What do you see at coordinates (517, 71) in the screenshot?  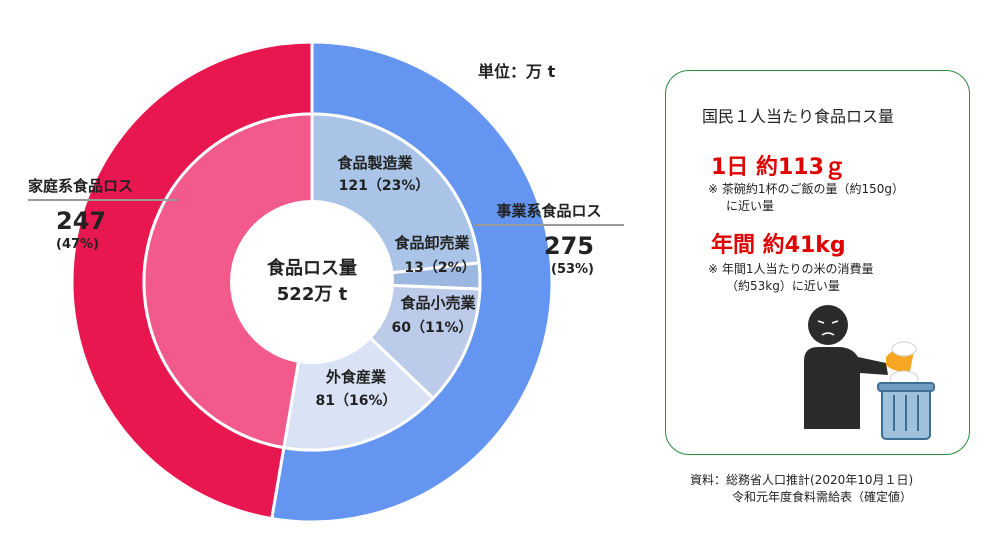 I see `unit-label: 単位：万 t` at bounding box center [517, 71].